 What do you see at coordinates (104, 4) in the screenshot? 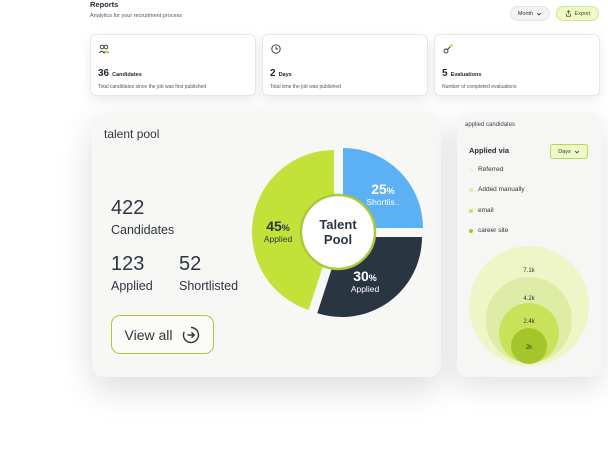
I see `page-title: Reports` at bounding box center [104, 4].